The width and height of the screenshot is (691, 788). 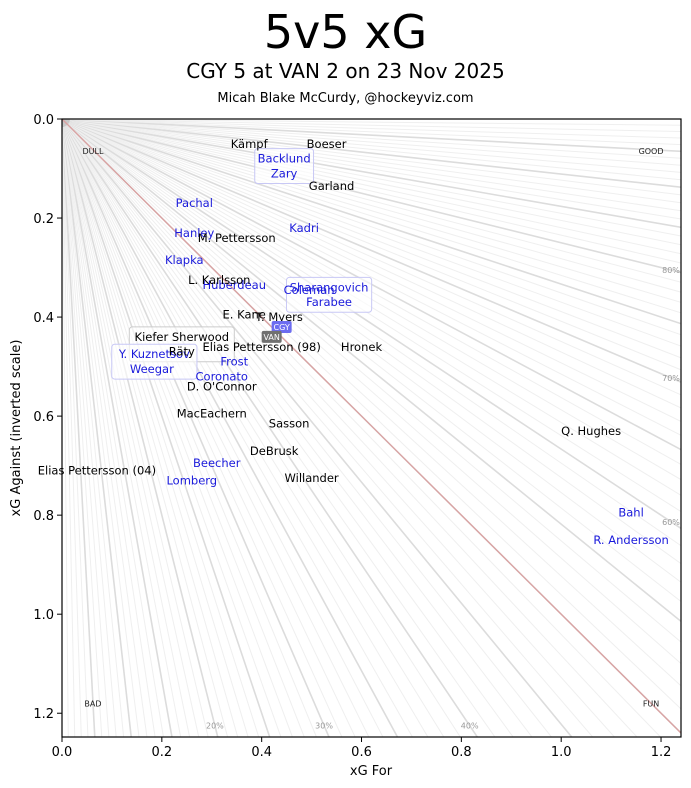 What do you see at coordinates (332, 186) in the screenshot?
I see `player-label: Garland` at bounding box center [332, 186].